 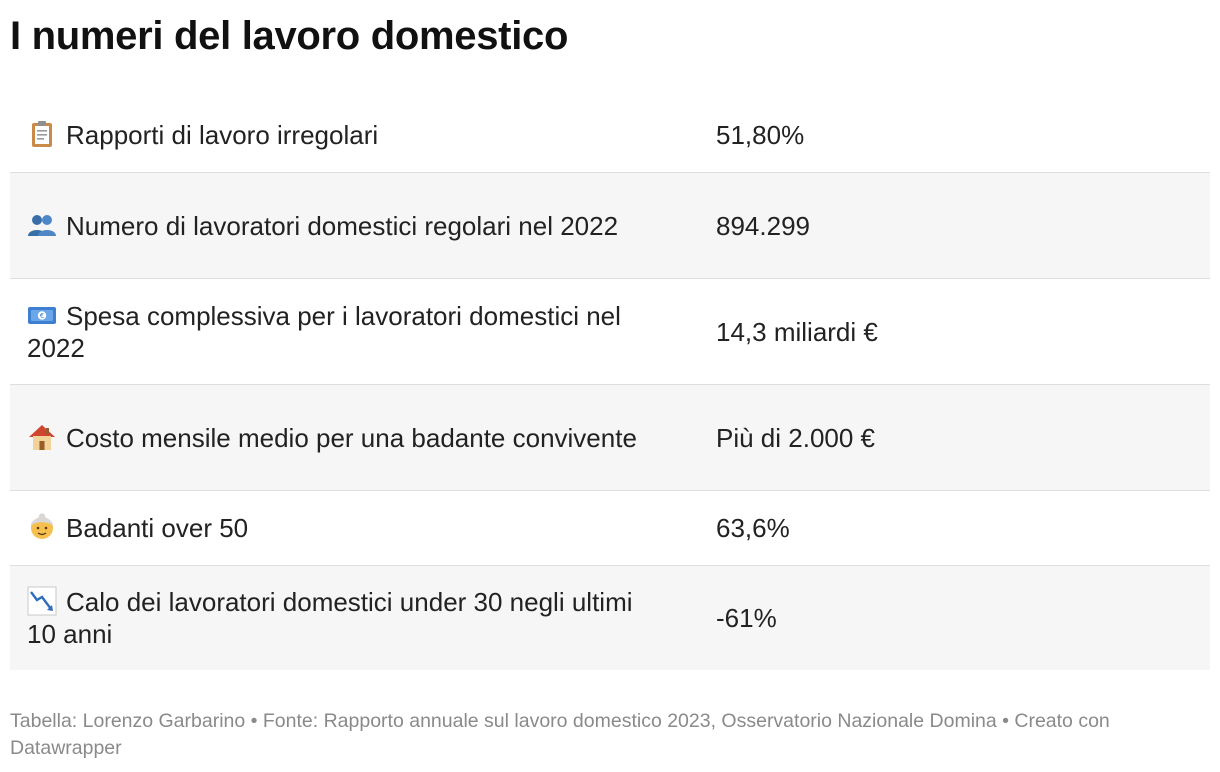 What do you see at coordinates (763, 225) in the screenshot?
I see `row-value: 894.299` at bounding box center [763, 225].